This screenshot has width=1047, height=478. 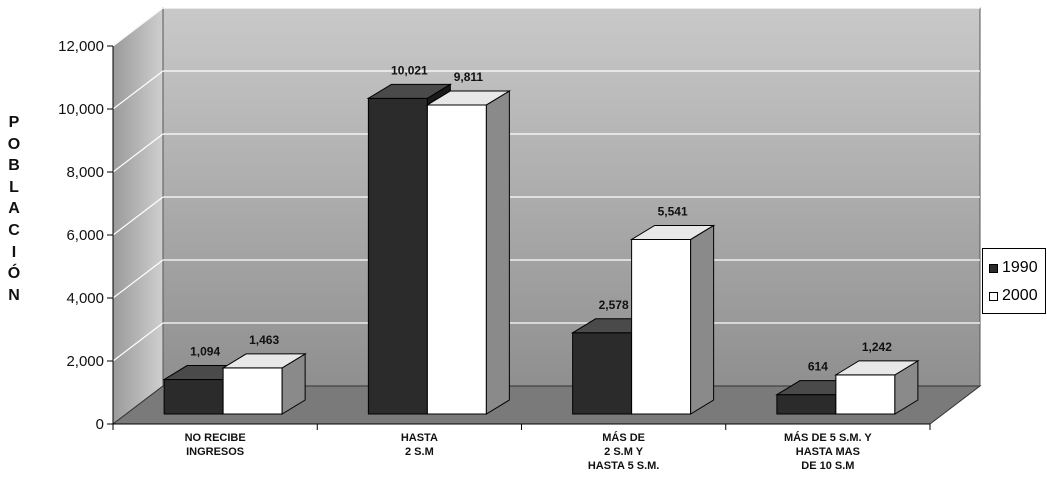 What do you see at coordinates (624, 452) in the screenshot?
I see `x-tick-label: 2 S.M Y` at bounding box center [624, 452].